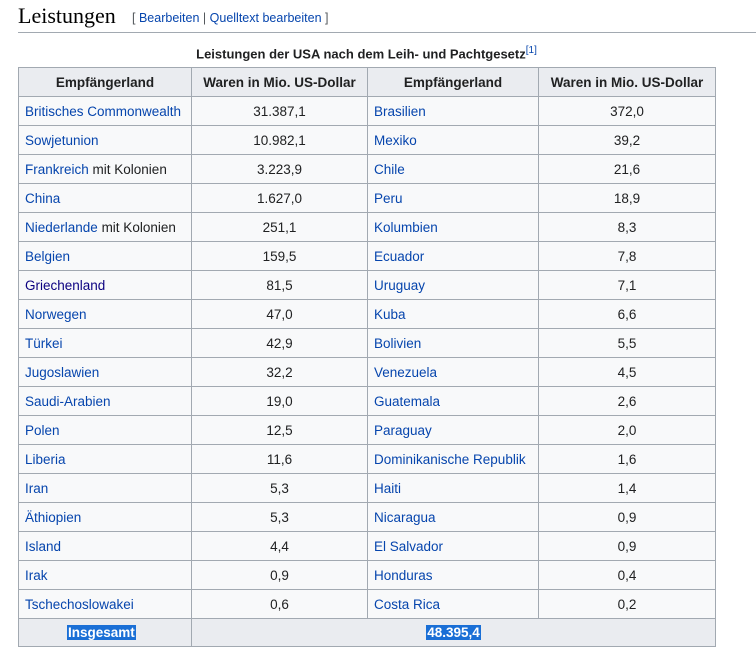  I want to click on recipient-link: Nicaragua, so click(405, 517).